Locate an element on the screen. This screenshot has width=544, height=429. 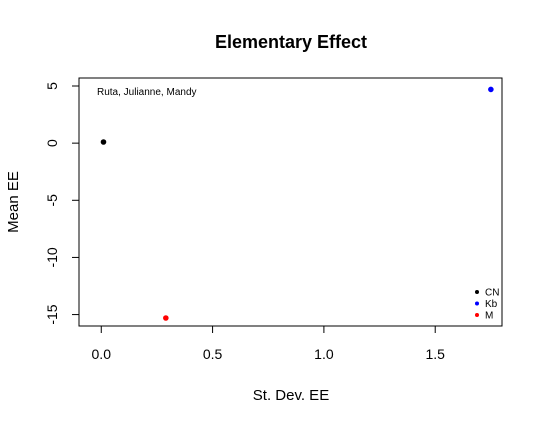
x-axis: 0.0 0.5 1.0 1.5 is located at coordinates (268, 343).